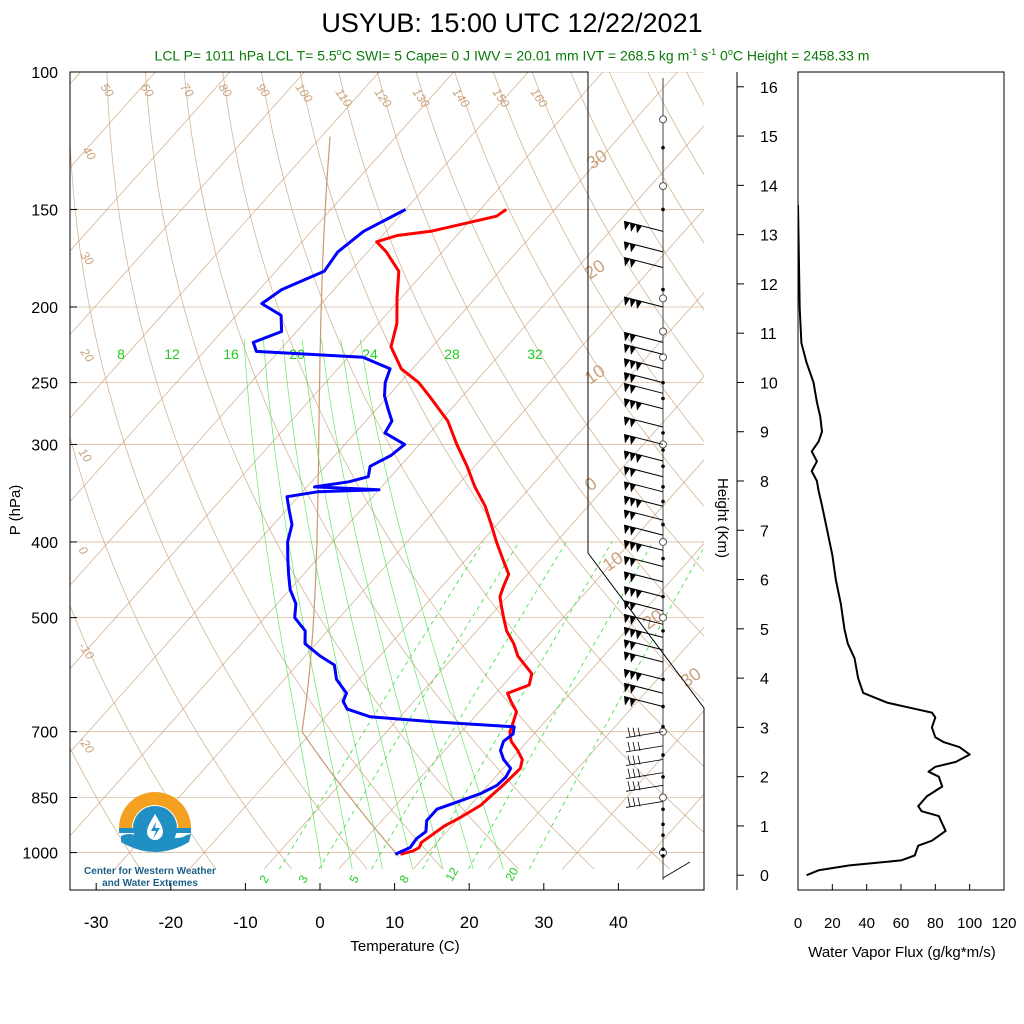 Image resolution: width=1024 pixels, height=1024 pixels. Describe the element at coordinates (591, 484) in the screenshot. I see `isotherm-label: 0` at that location.